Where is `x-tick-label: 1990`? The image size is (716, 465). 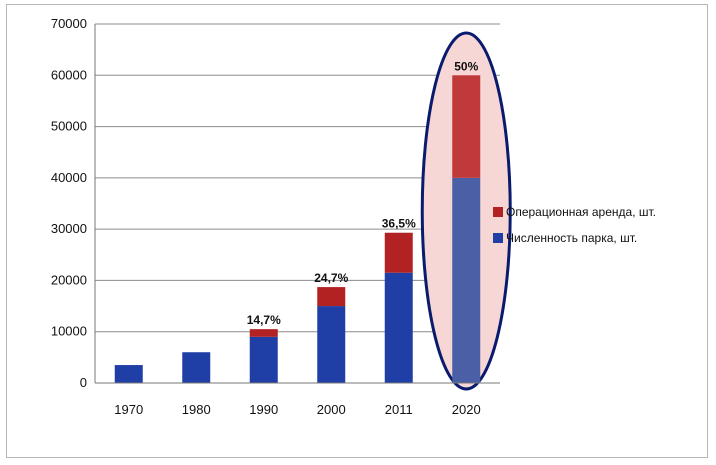 x-tick-label: 1990 is located at coordinates (263, 409).